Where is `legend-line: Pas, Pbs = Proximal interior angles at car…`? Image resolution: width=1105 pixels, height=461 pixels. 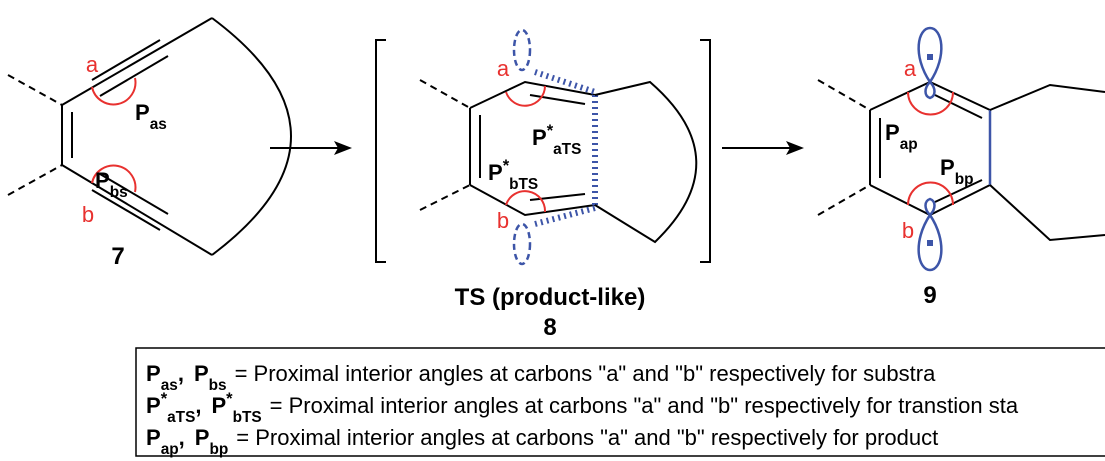 legend-line: Pas, Pbs = Proximal interior angles at car… is located at coordinates (541, 377).